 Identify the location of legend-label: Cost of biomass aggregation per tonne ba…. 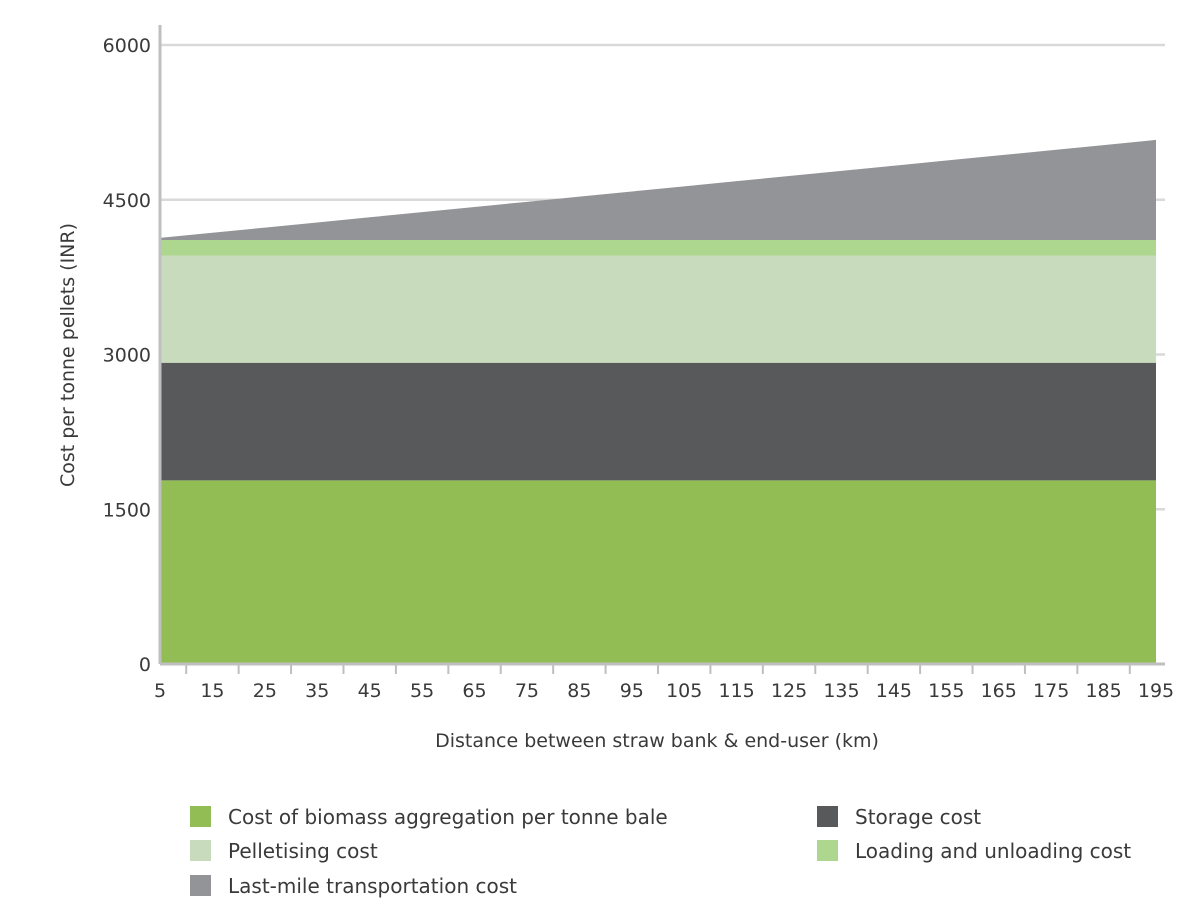
(448, 817).